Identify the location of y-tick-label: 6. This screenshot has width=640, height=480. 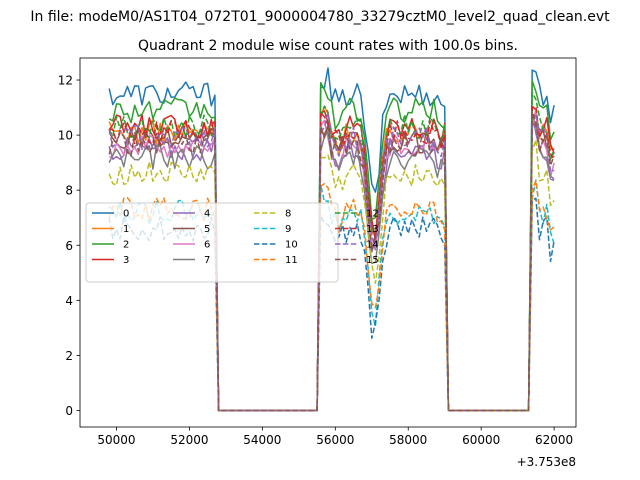
(69, 246).